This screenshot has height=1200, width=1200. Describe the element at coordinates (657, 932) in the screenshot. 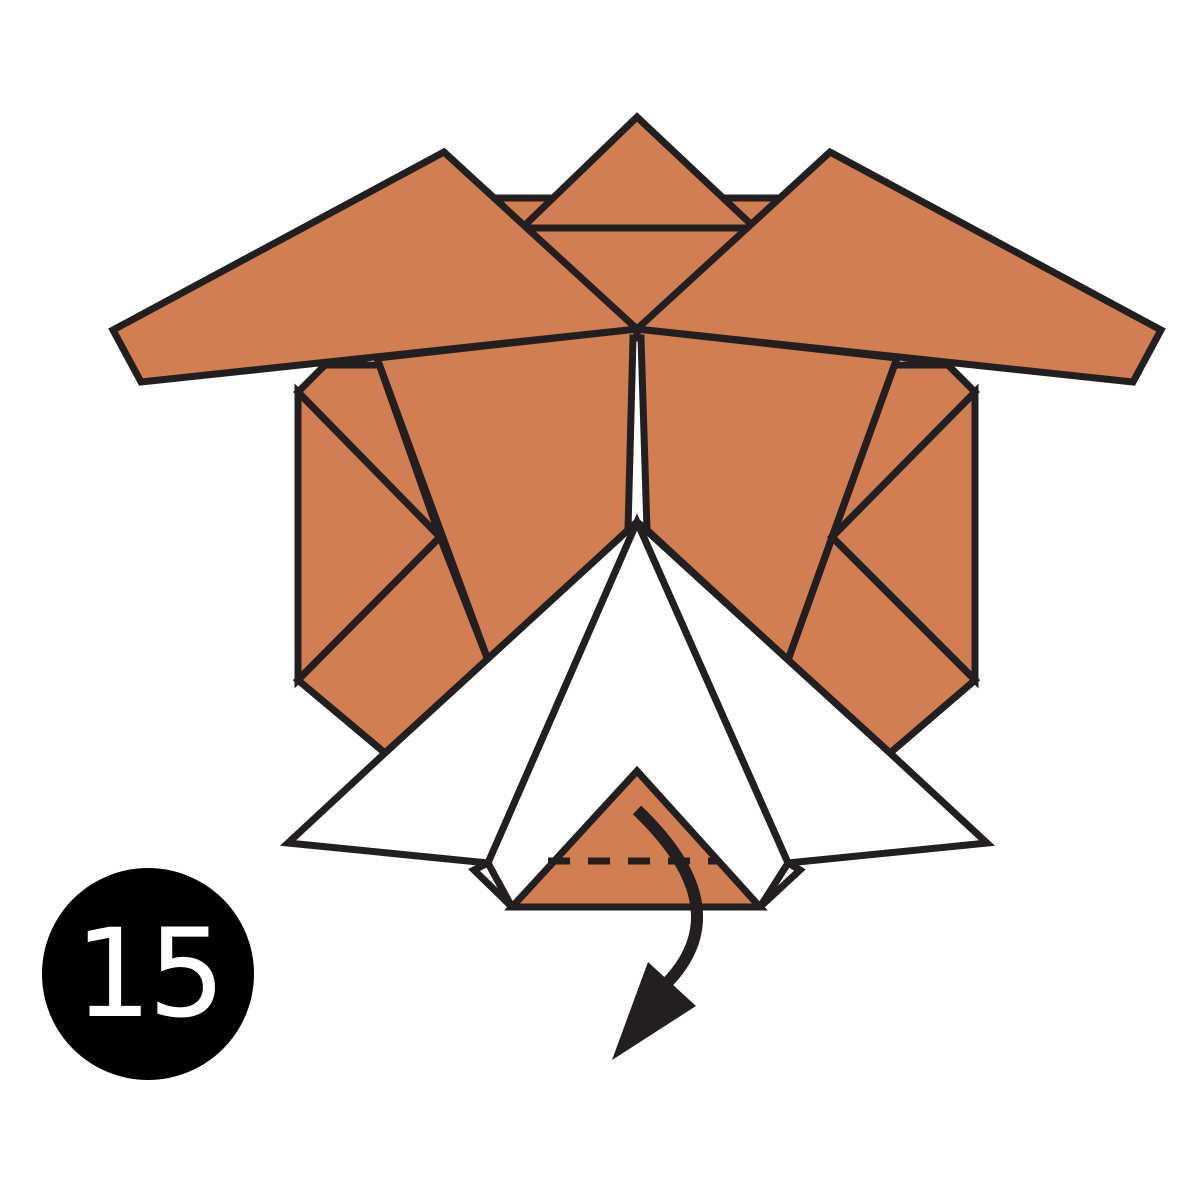

I see `fold-down-arrow-icon` at that location.